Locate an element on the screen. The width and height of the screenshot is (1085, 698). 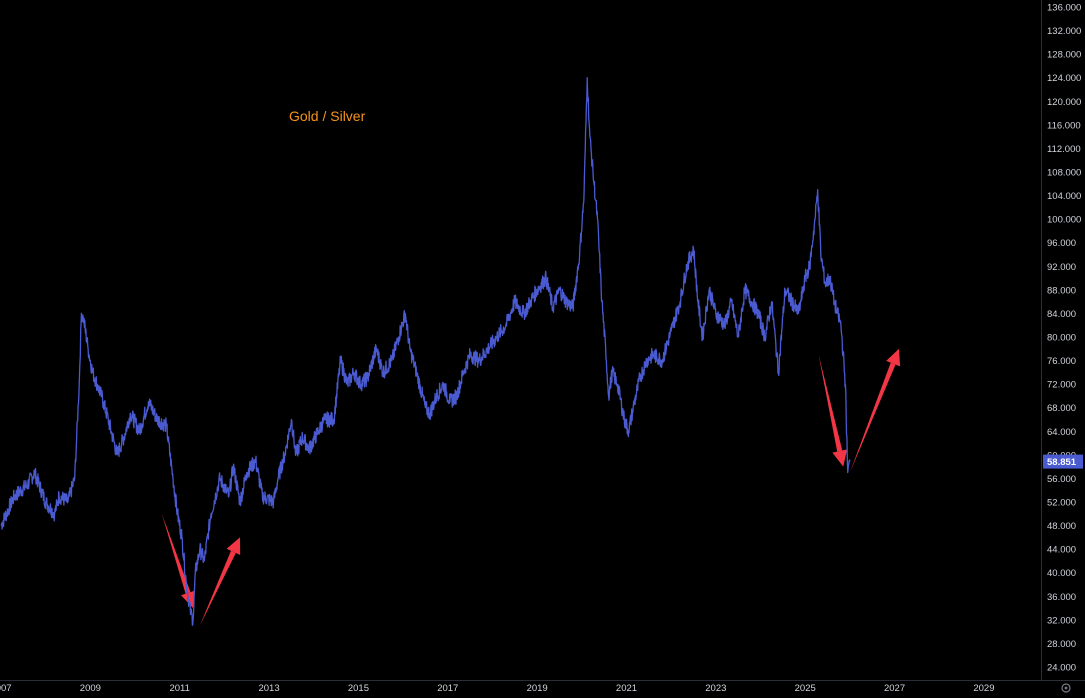
last-price-tag: 58.851 is located at coordinates (1063, 461).